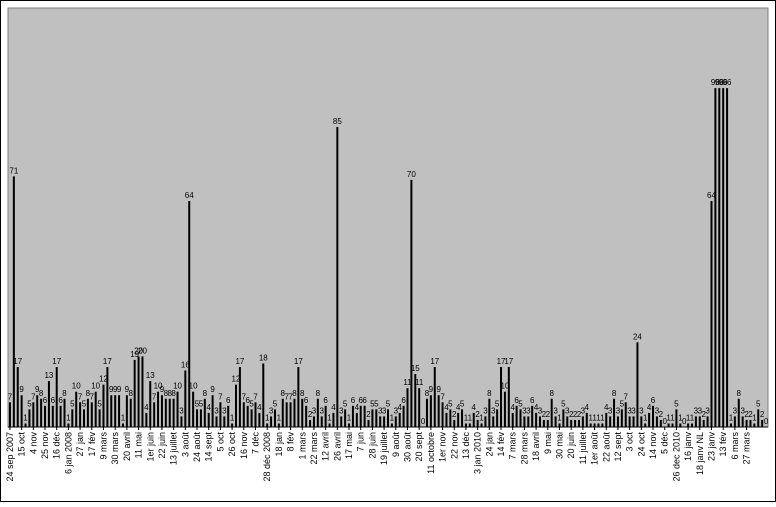  Describe the element at coordinates (665, 443) in the screenshot. I see `x-tick-label: 5 déc` at that location.